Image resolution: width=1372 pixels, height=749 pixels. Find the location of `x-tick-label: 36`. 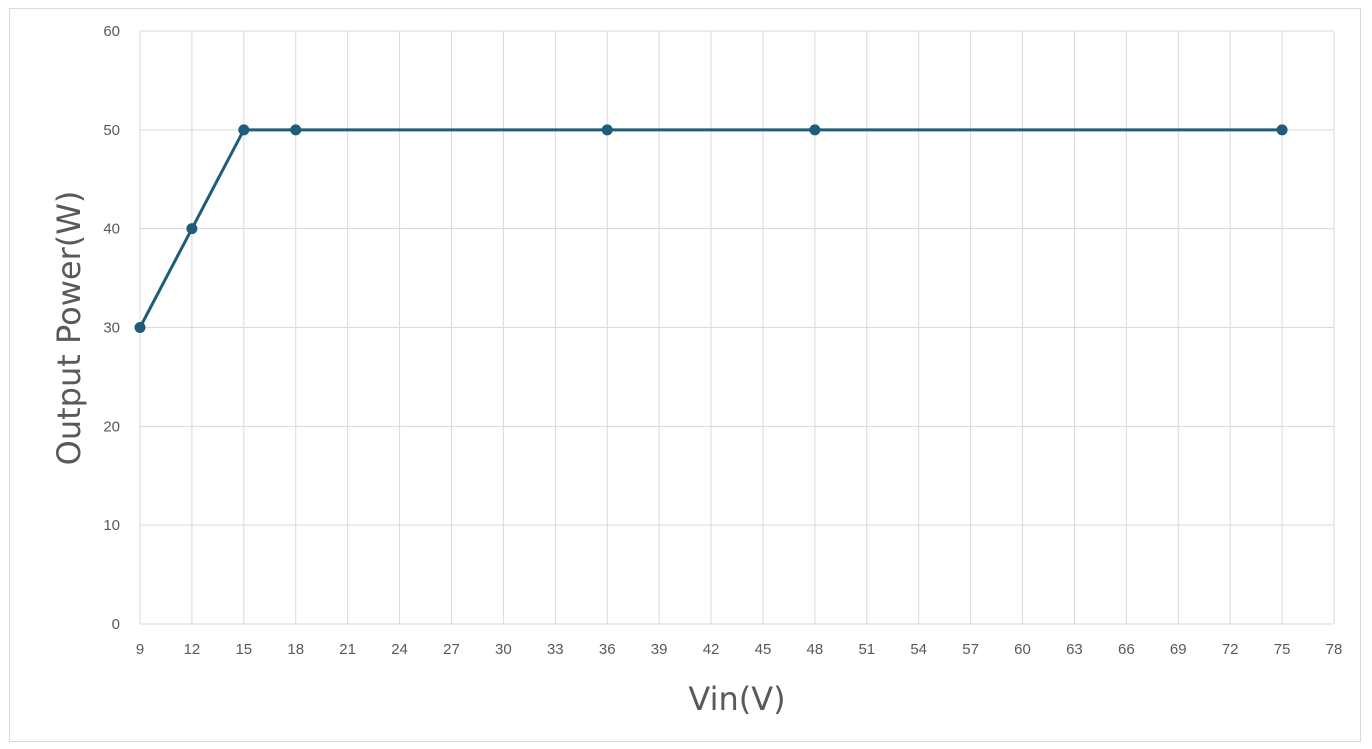

x-tick-label: 36 is located at coordinates (607, 649).